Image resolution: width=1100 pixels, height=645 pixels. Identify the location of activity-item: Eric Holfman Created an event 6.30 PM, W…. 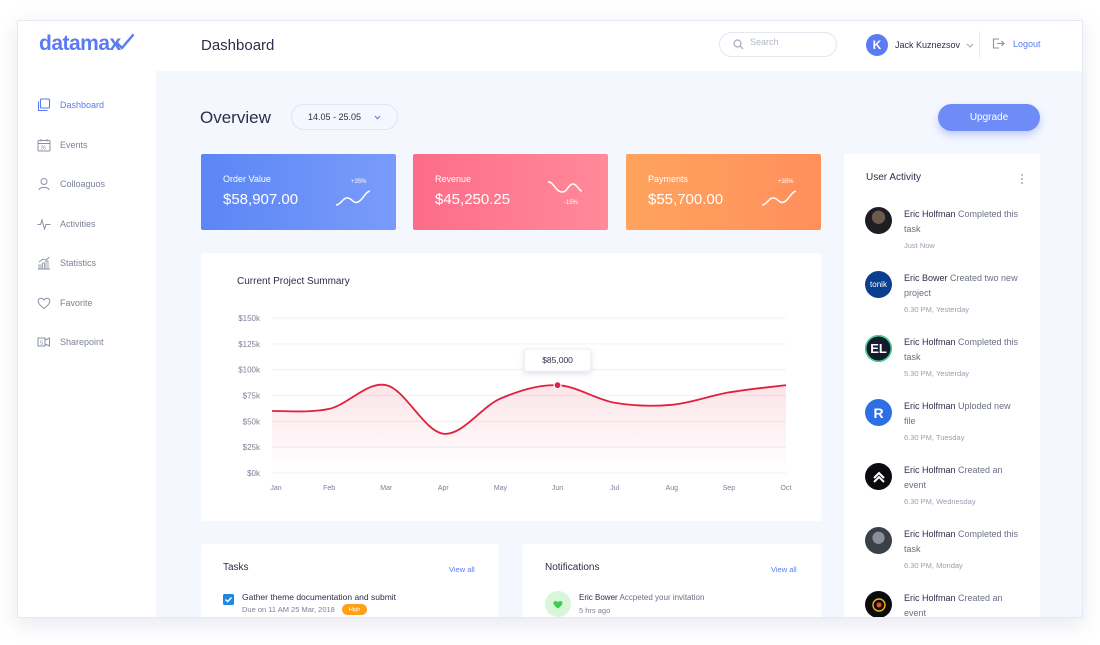
(950, 490).